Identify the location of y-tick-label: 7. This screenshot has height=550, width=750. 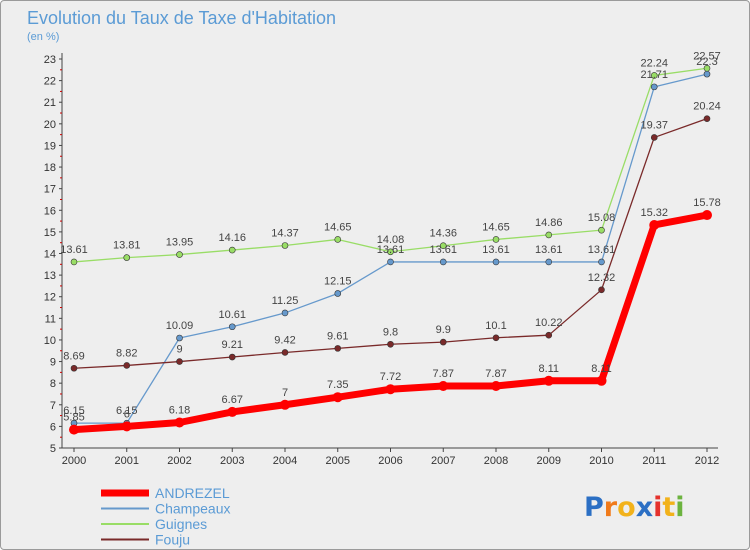
(53, 406).